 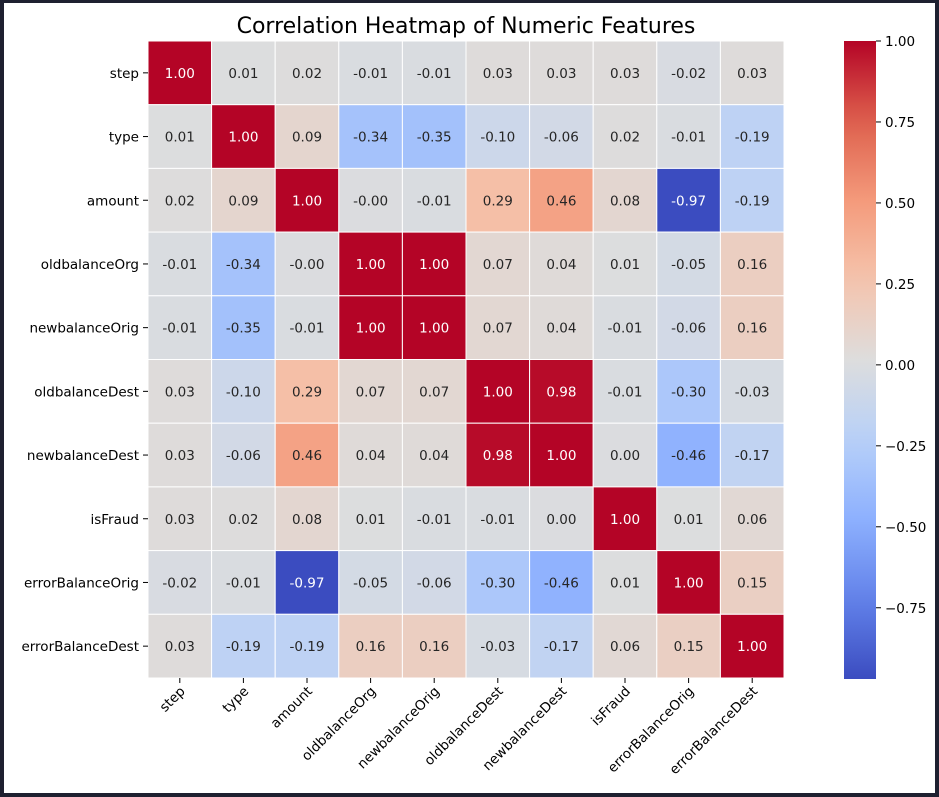 What do you see at coordinates (752, 520) in the screenshot?
I see `cell-value-isFraud-errorBalanceDest: 0.06` at bounding box center [752, 520].